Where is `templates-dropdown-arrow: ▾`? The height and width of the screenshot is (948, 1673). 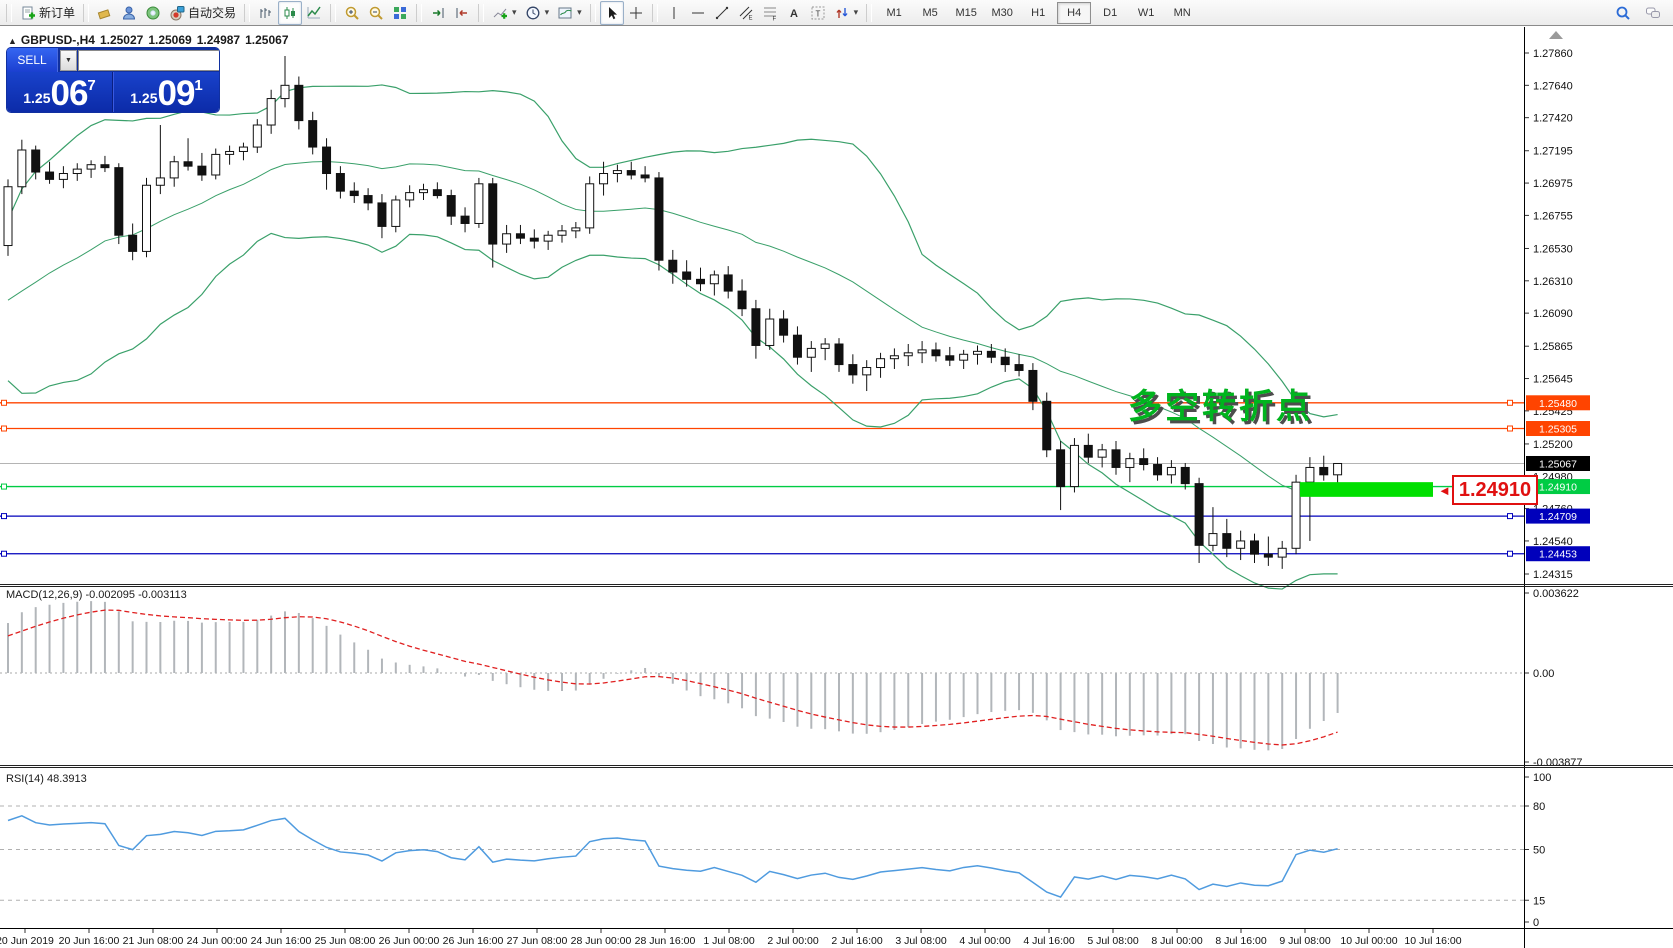
templates-dropdown-arrow: ▾ is located at coordinates (579, 12).